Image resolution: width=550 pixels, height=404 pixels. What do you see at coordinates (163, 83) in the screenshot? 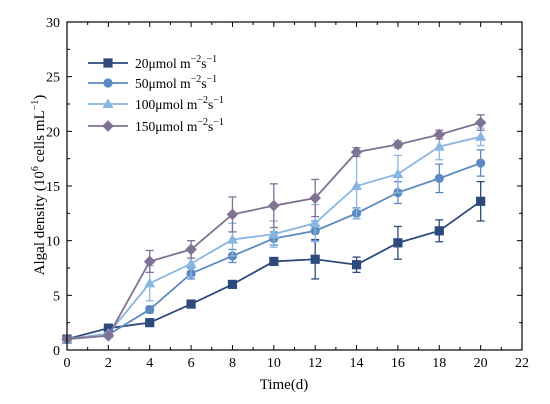
I see `legend-label-part: 50μmol m` at bounding box center [163, 83].